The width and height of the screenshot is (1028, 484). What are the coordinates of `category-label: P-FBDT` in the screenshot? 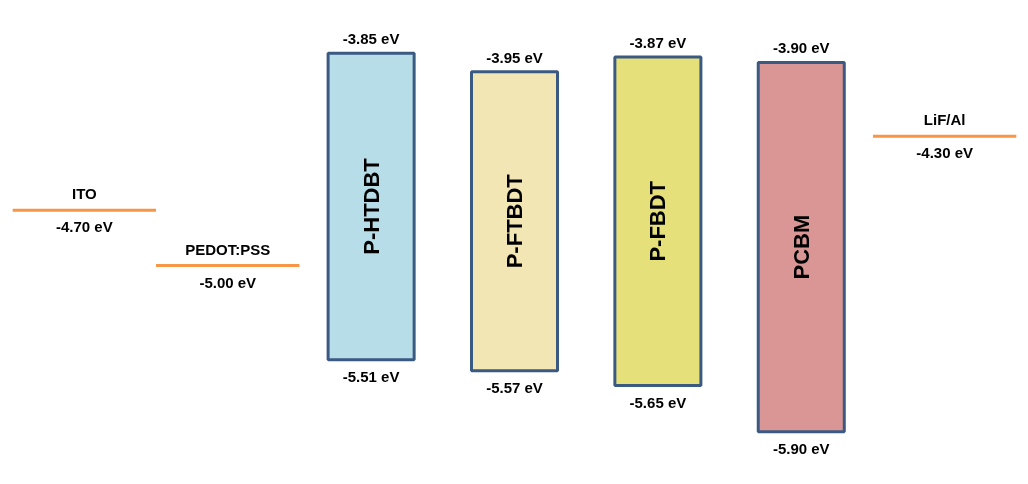 It's located at (658, 221).